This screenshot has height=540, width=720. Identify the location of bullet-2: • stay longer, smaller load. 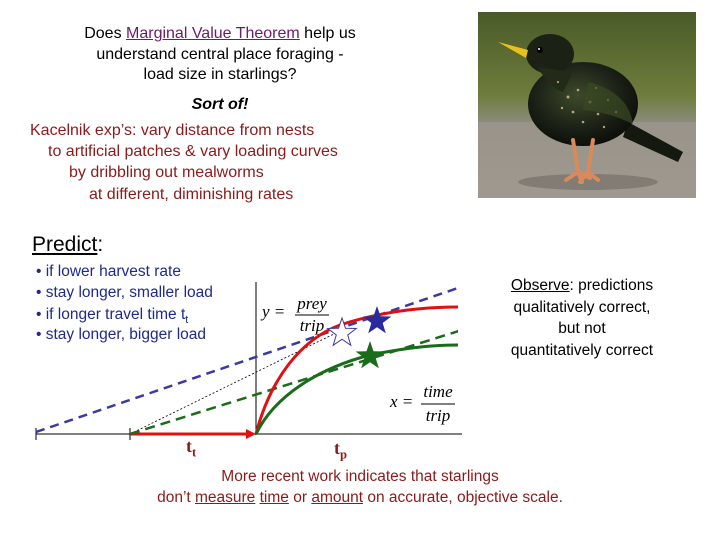
(124, 292).